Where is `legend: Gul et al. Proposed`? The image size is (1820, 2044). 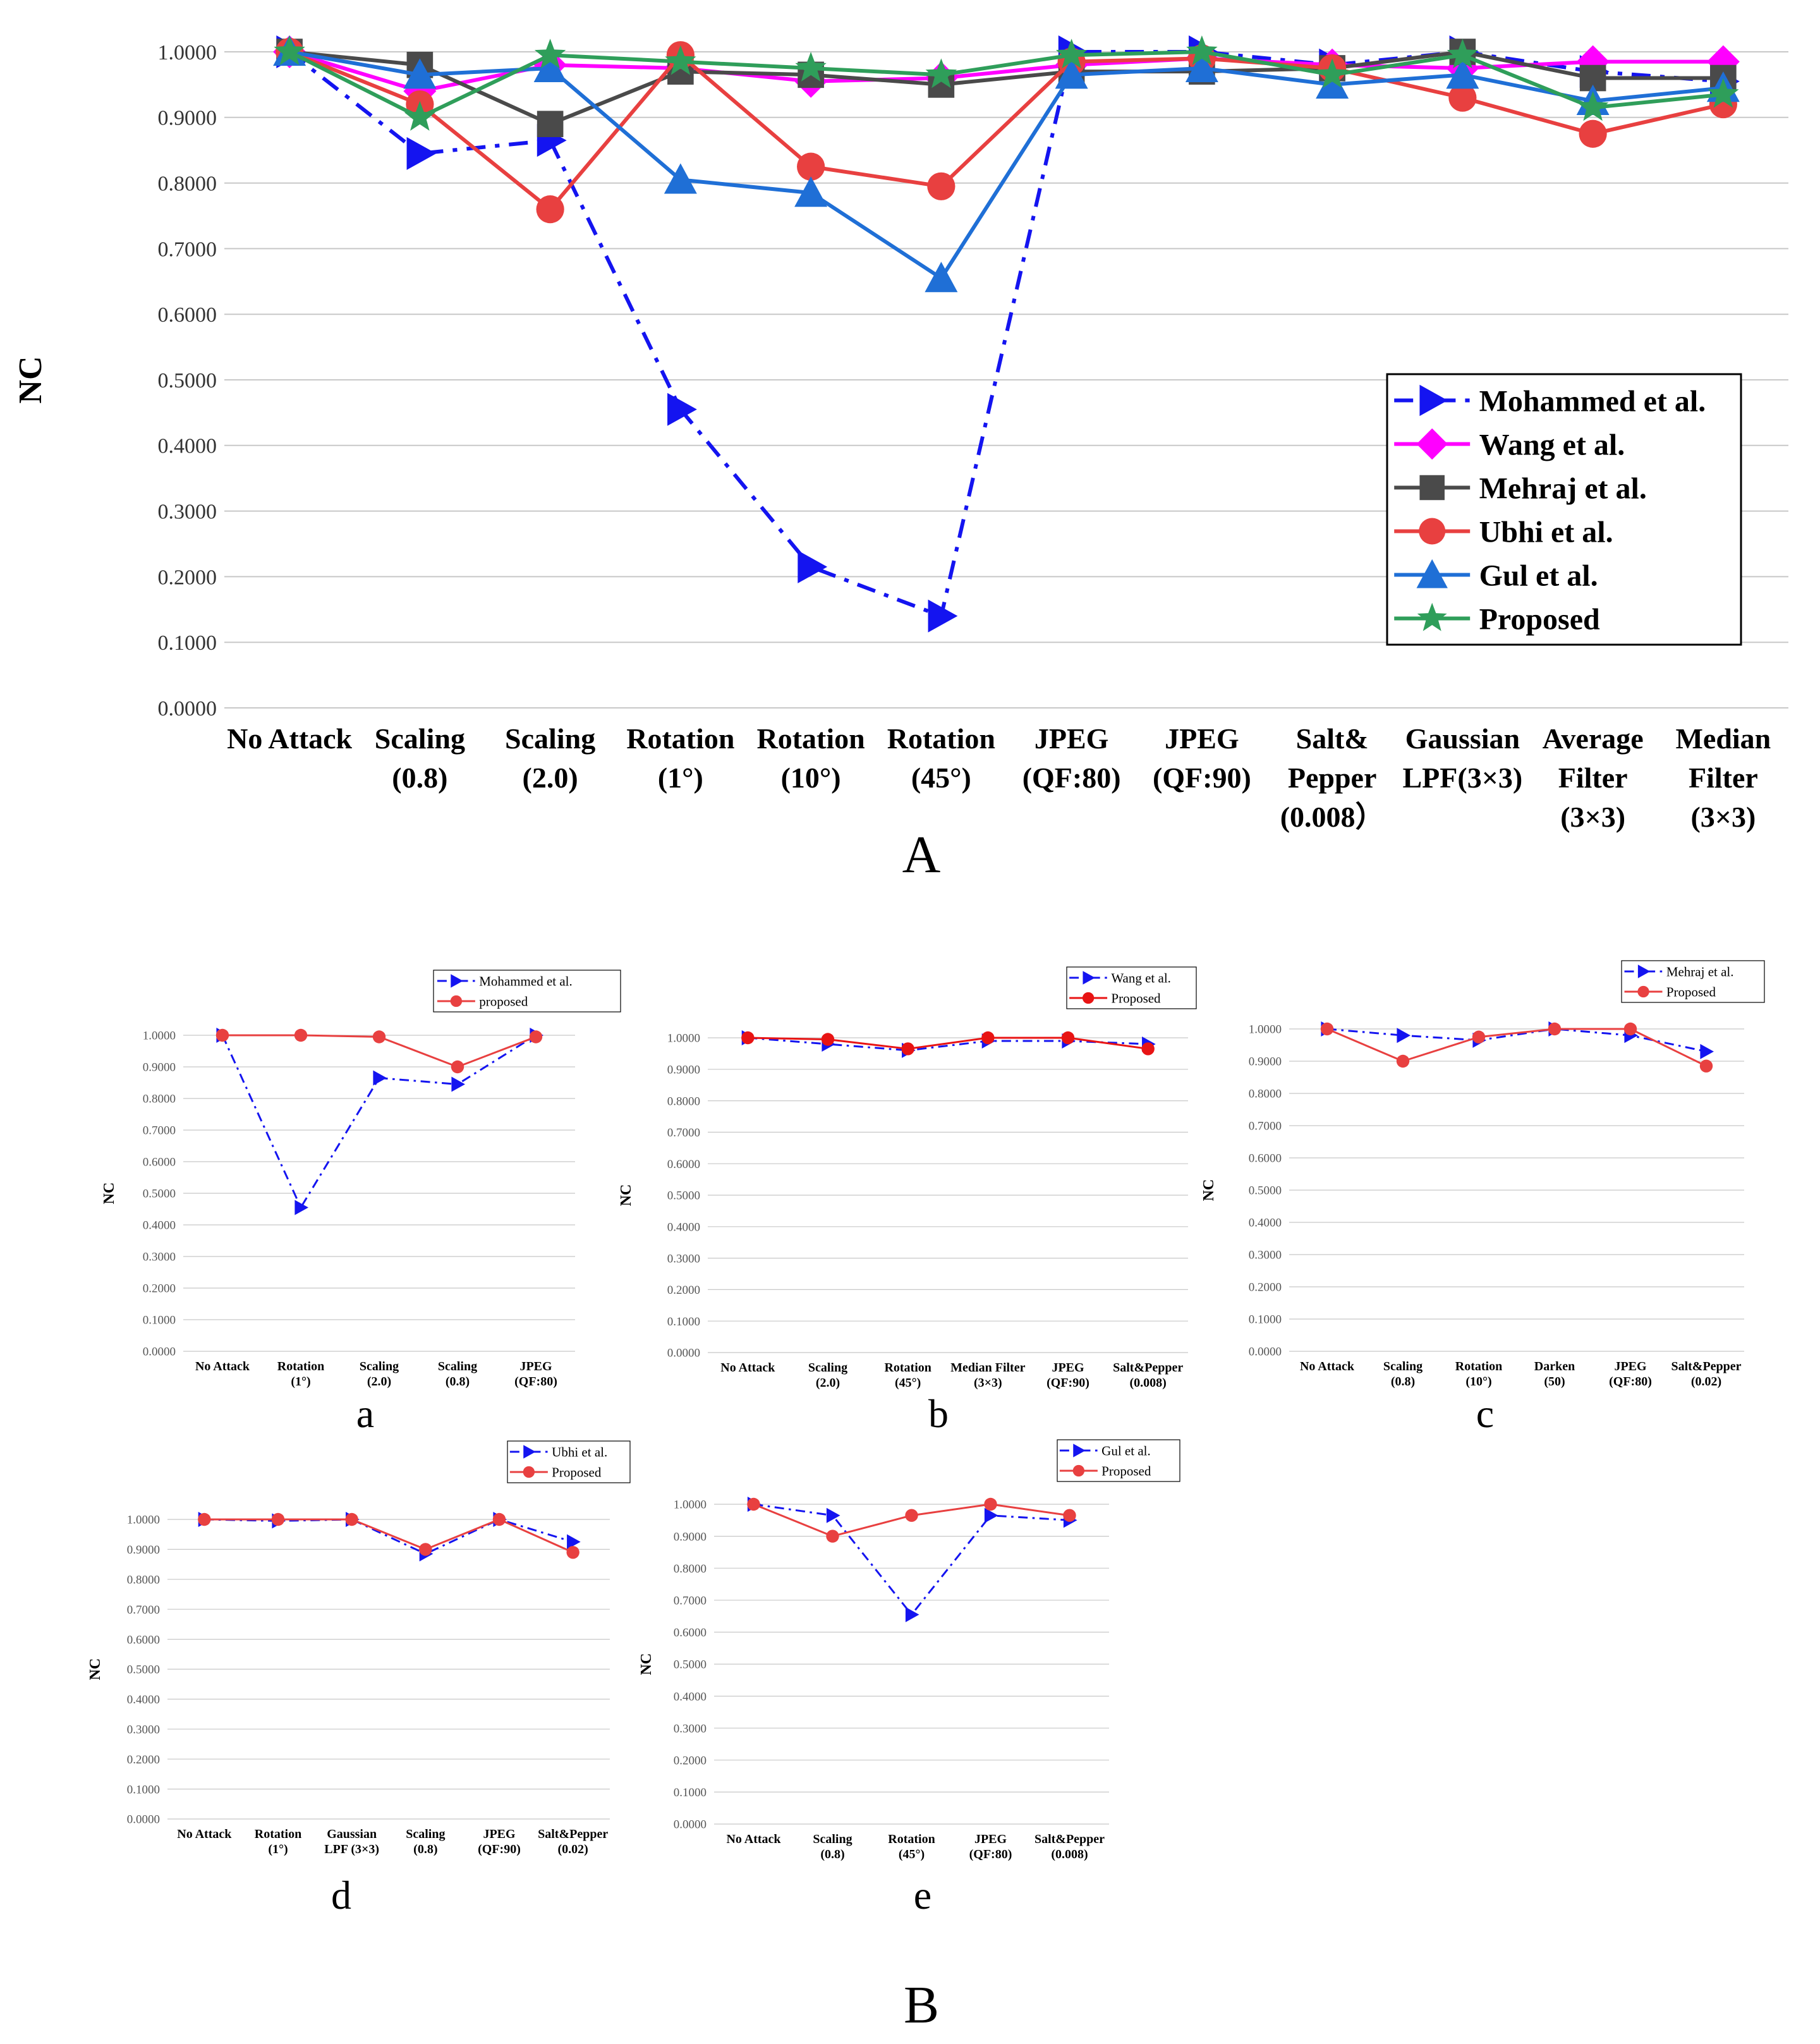 legend: Gul et al. Proposed is located at coordinates (1118, 1461).